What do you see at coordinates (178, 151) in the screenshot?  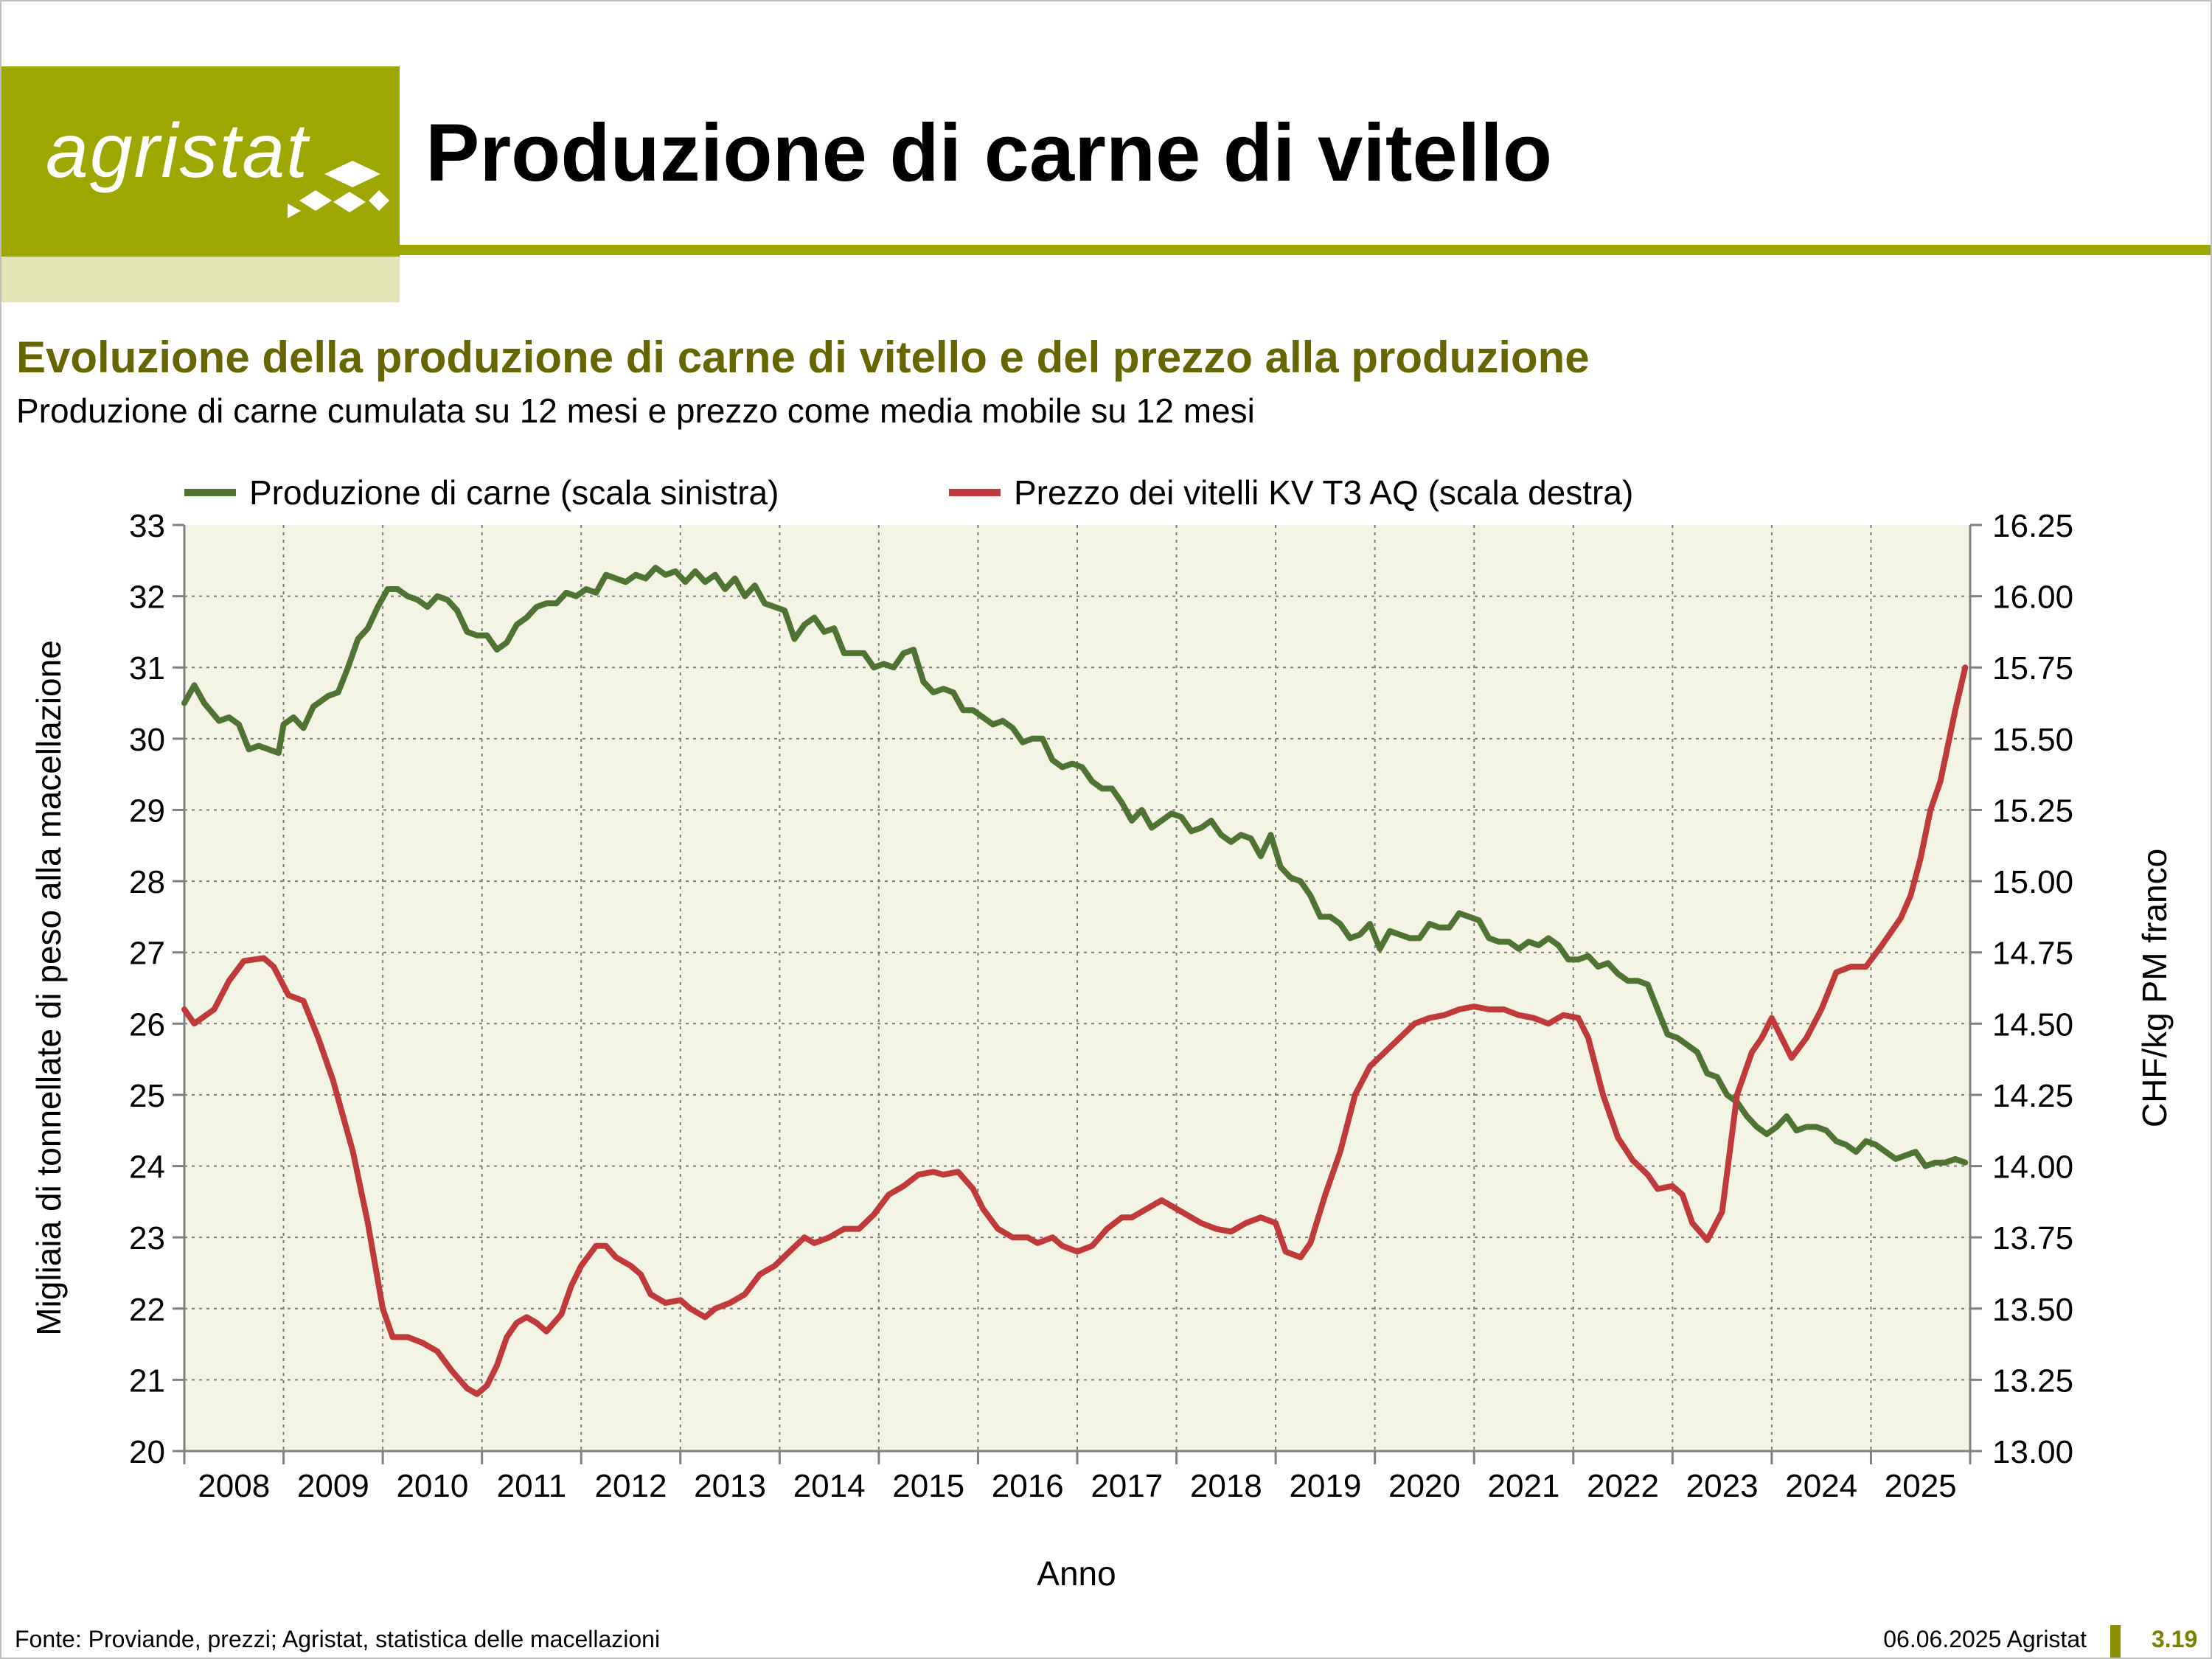 I see `logo-wordmark: agristat` at bounding box center [178, 151].